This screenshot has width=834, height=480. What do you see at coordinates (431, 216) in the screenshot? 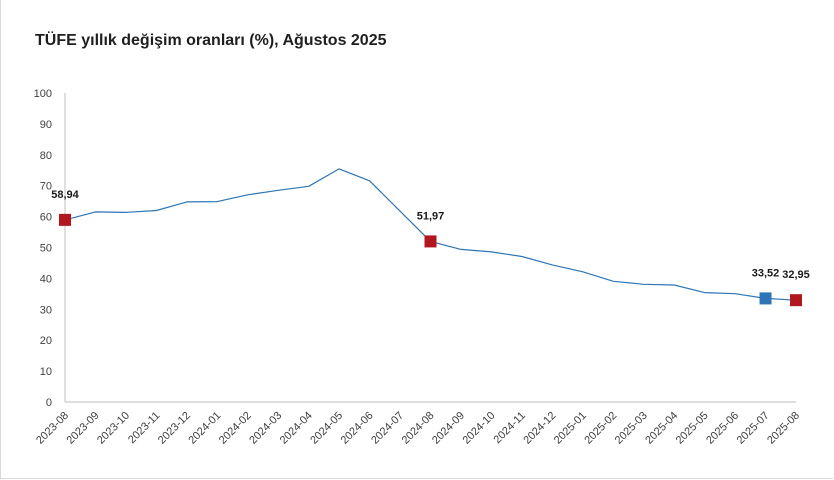
I see `data-label: 51,97` at bounding box center [431, 216].